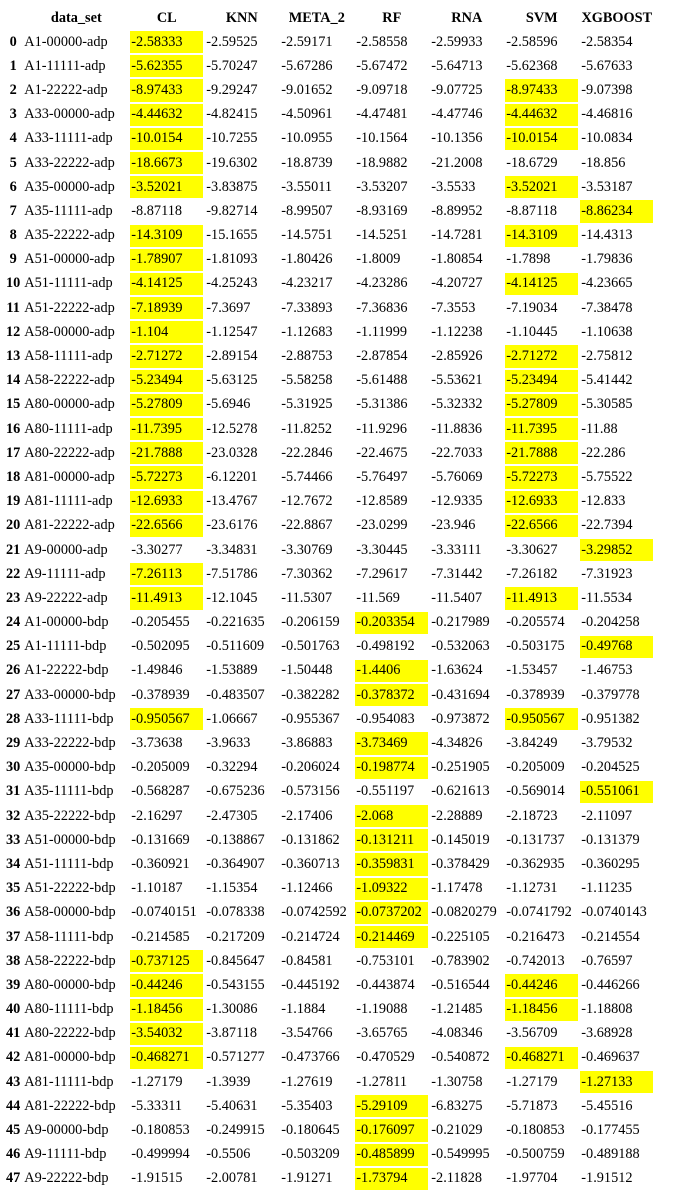 Image resolution: width=687 pixels, height=1201 pixels. I want to click on value-cell: -3.68928, so click(607, 1033).